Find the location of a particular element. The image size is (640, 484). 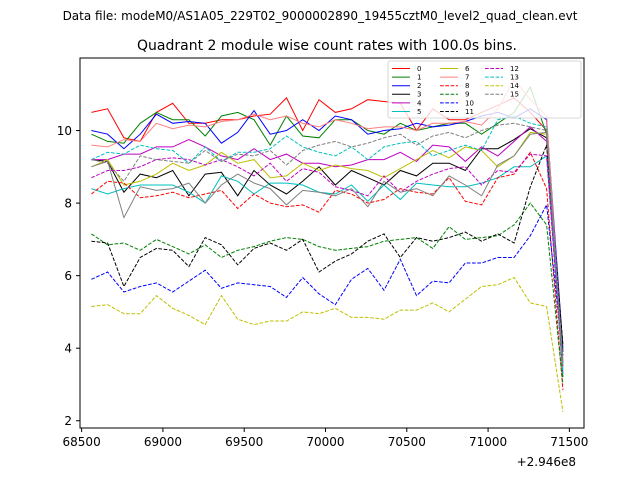

x-tick-label: 71500 is located at coordinates (569, 442).